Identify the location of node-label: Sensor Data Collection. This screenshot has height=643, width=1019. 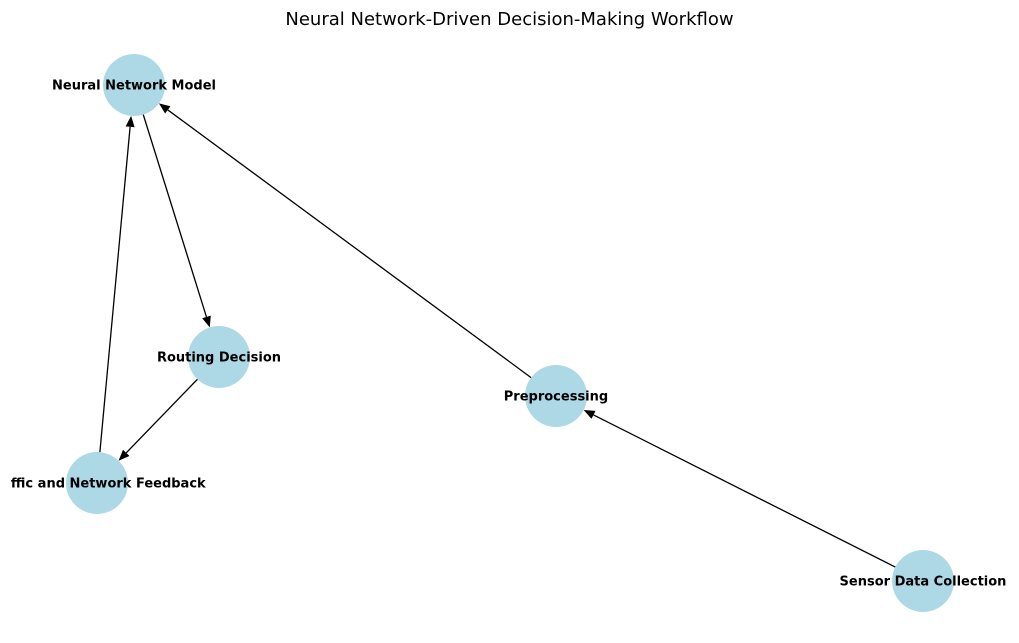
(923, 582).